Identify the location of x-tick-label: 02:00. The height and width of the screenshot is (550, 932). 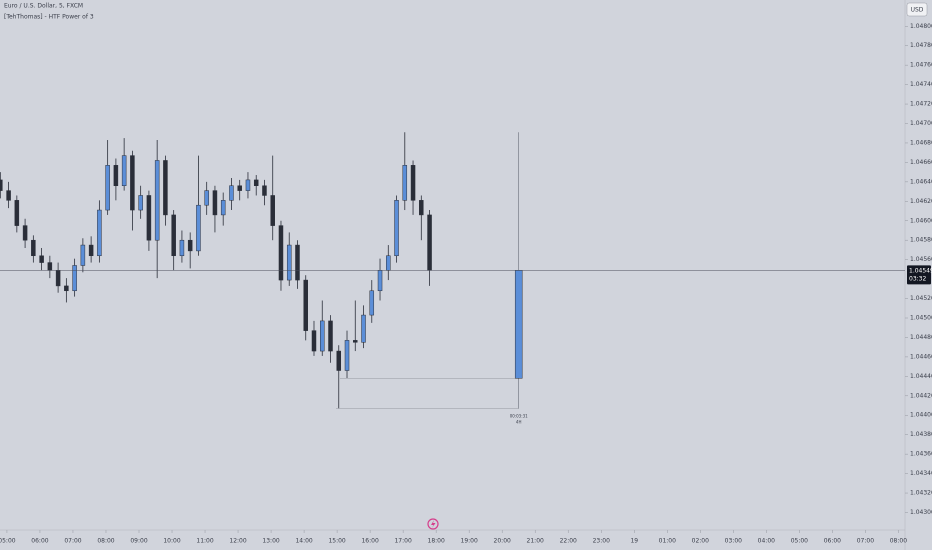
(700, 541).